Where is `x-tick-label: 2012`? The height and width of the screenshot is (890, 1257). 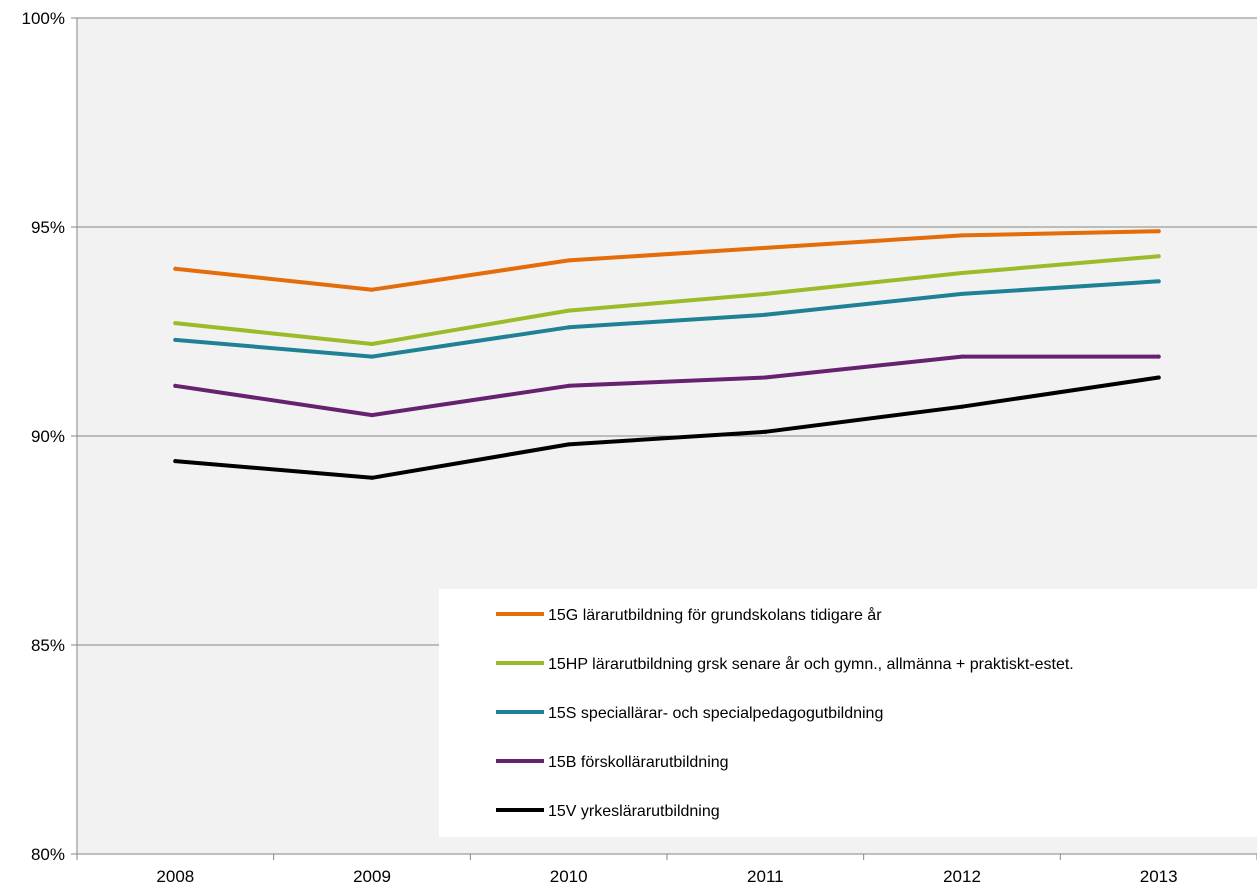 x-tick-label: 2012 is located at coordinates (962, 876).